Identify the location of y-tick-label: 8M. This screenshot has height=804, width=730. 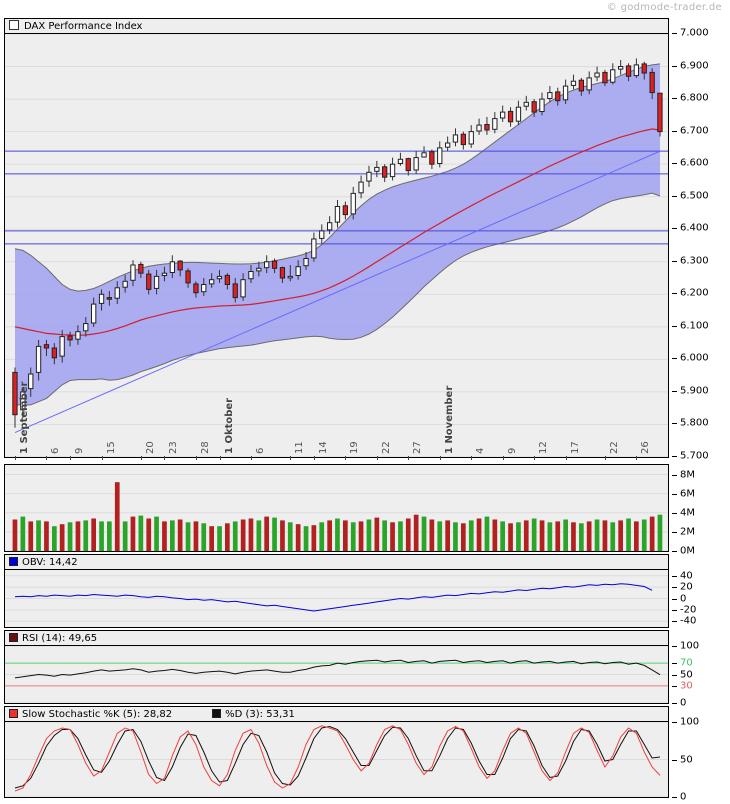
(687, 475).